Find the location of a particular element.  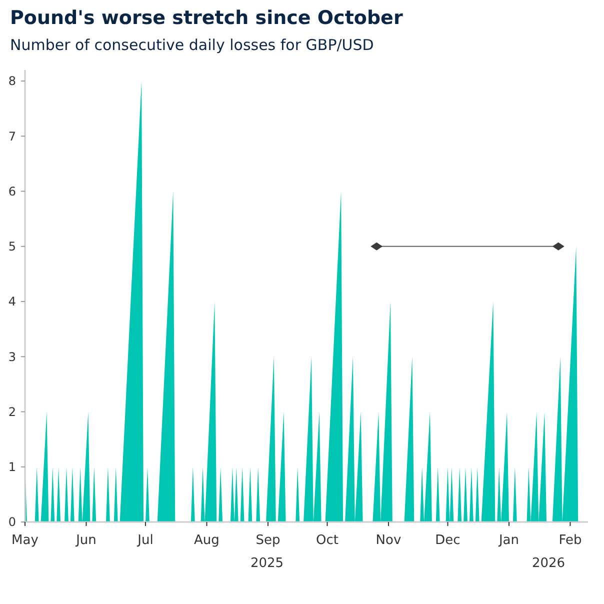

y-tick-label: 8 is located at coordinates (12, 81).